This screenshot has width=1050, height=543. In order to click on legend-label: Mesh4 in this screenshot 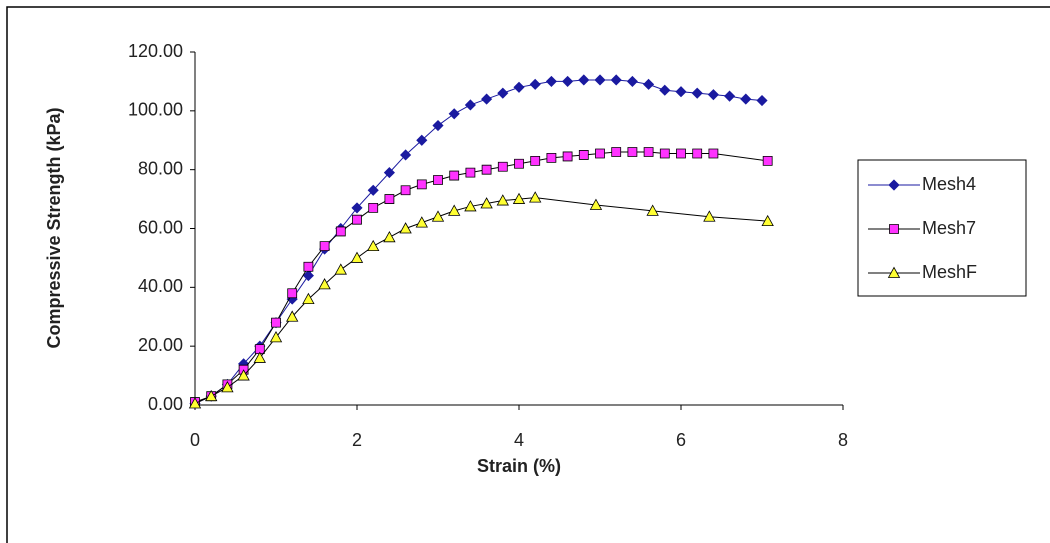, I will do `click(949, 184)`.